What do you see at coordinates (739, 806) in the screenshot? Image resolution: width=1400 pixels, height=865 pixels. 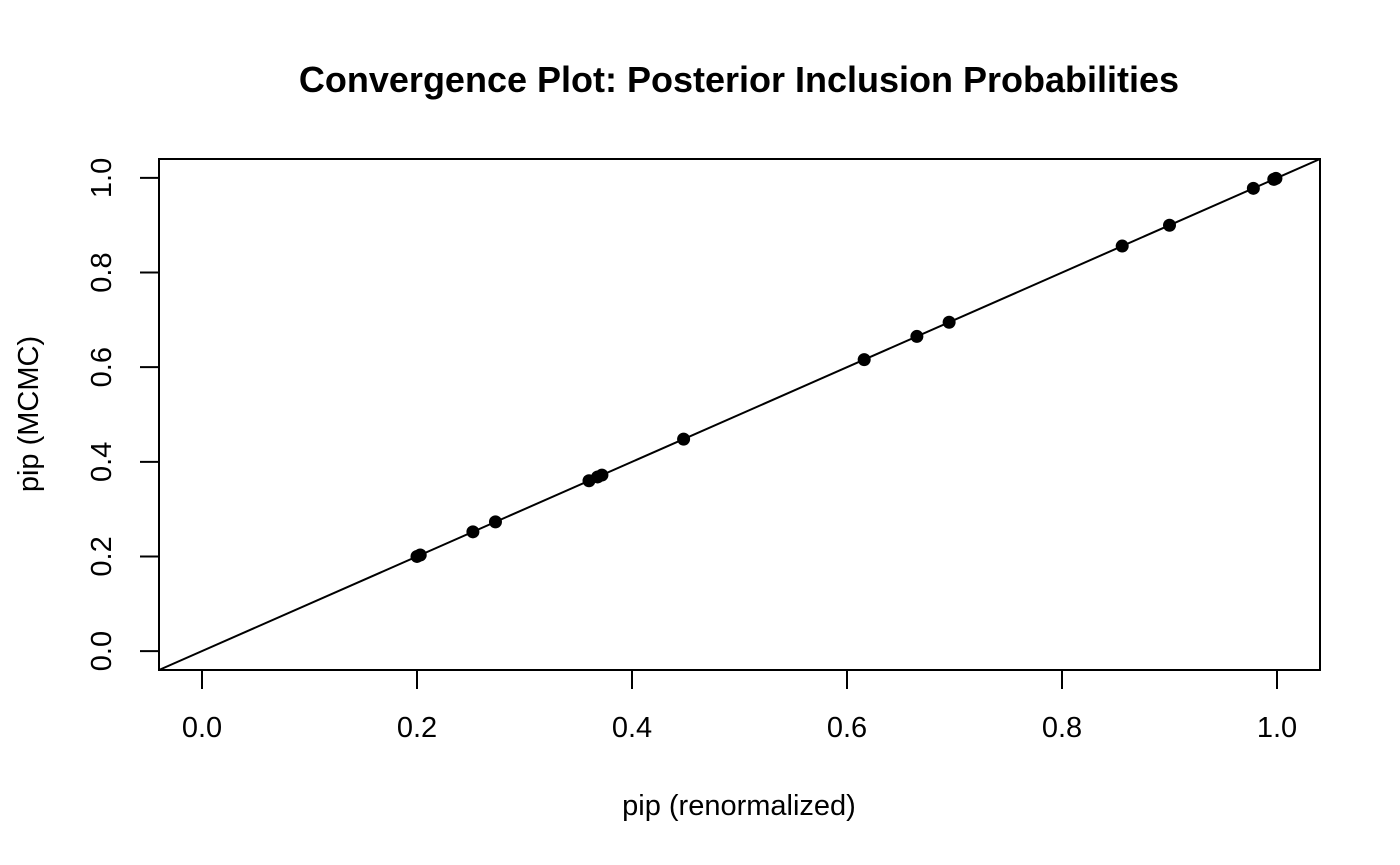 I see `x-axis-label: pip (renormalized)` at bounding box center [739, 806].